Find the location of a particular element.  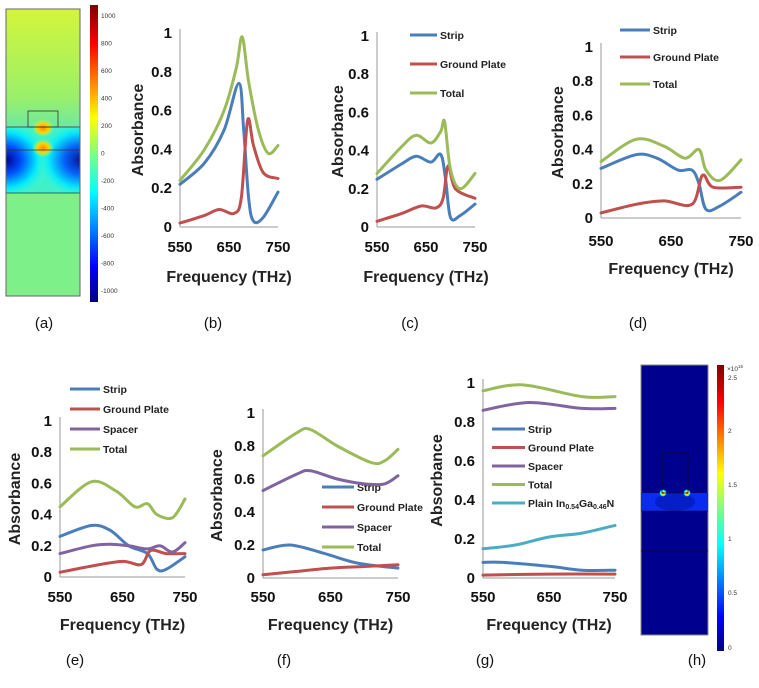

legend-label: Plain In0.54Ga0.46N is located at coordinates (571, 504).